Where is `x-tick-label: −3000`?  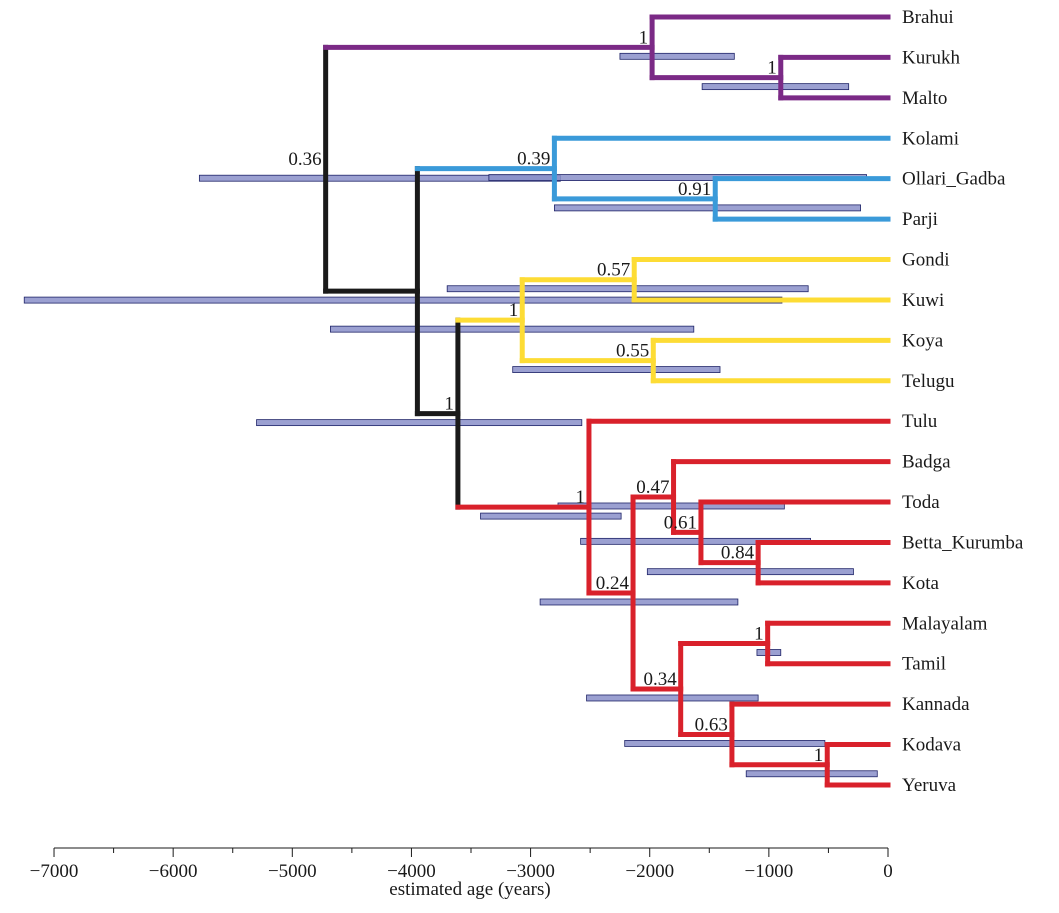 x-tick-label: −3000 is located at coordinates (530, 871).